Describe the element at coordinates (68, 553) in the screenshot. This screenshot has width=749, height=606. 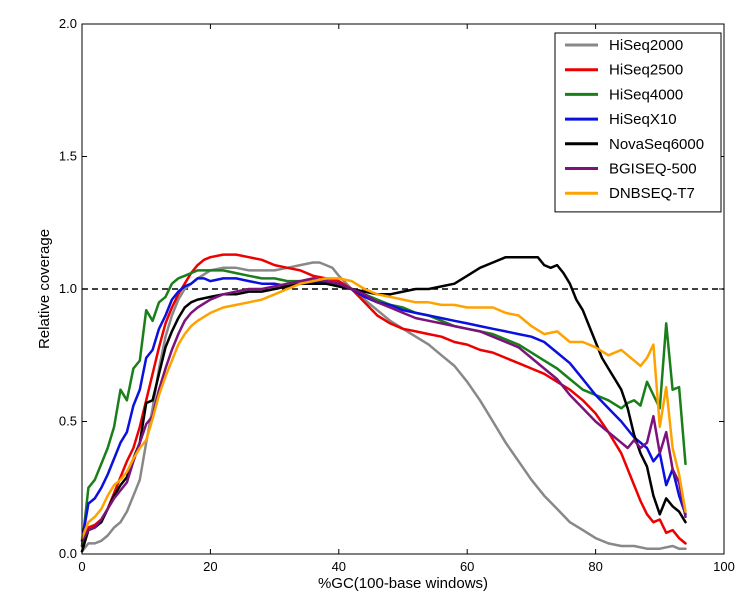
I see `y-tick-label: 0.0` at that location.